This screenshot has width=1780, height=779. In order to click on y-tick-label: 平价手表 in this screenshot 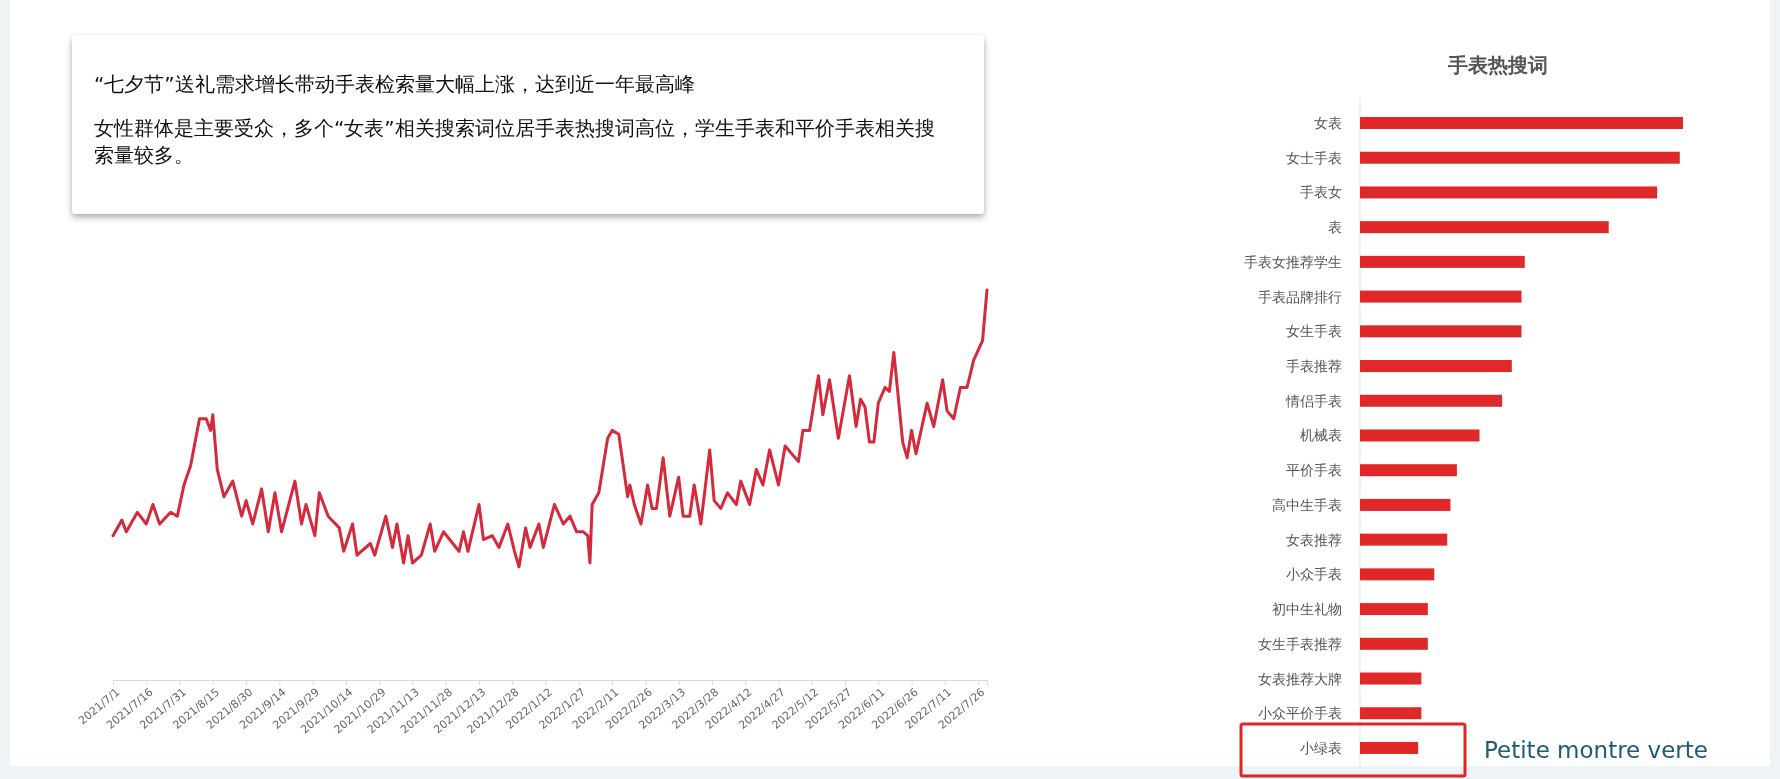, I will do `click(1314, 470)`.